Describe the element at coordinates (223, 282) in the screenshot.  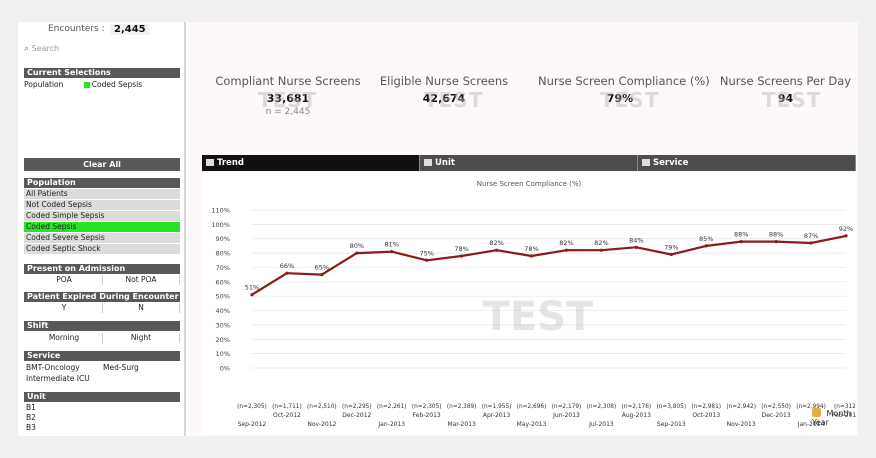
I see `y-tick-label: 60%` at that location.